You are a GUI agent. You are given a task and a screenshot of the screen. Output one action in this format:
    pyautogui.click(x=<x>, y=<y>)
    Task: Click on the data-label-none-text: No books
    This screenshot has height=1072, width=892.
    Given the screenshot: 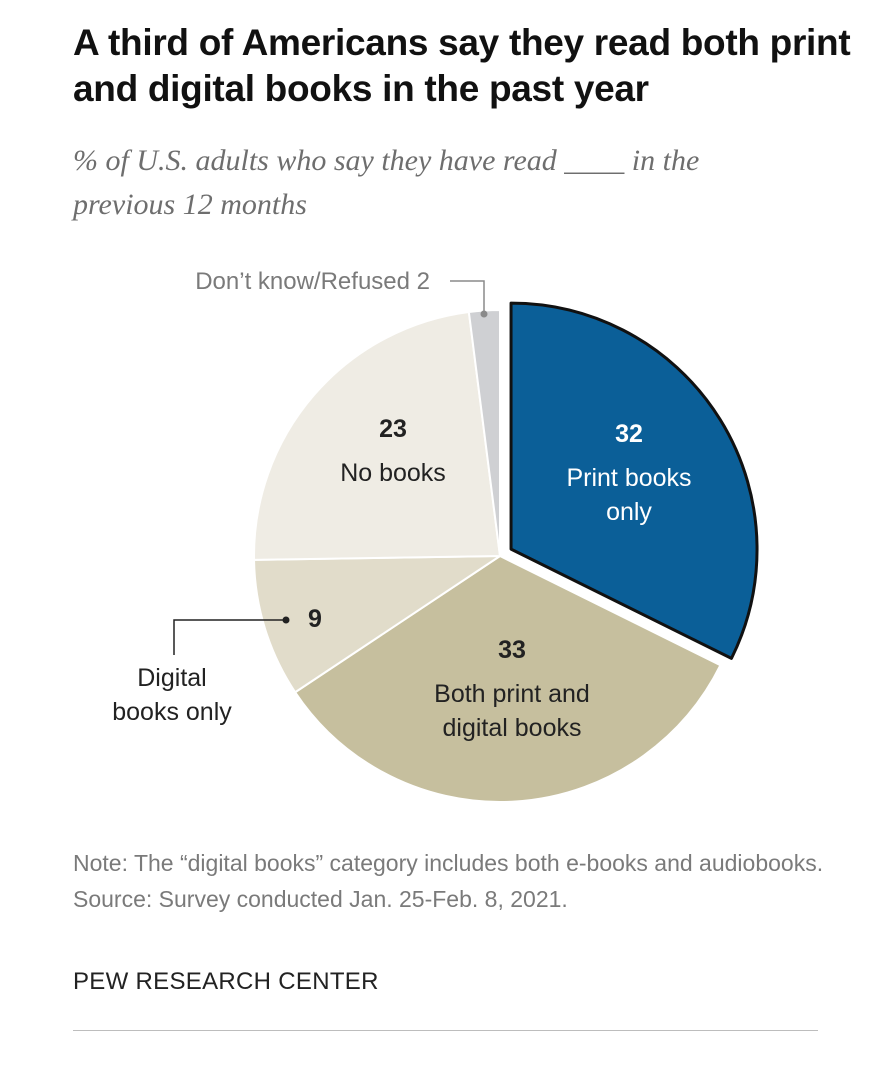 What is the action you would take?
    pyautogui.click(x=393, y=473)
    